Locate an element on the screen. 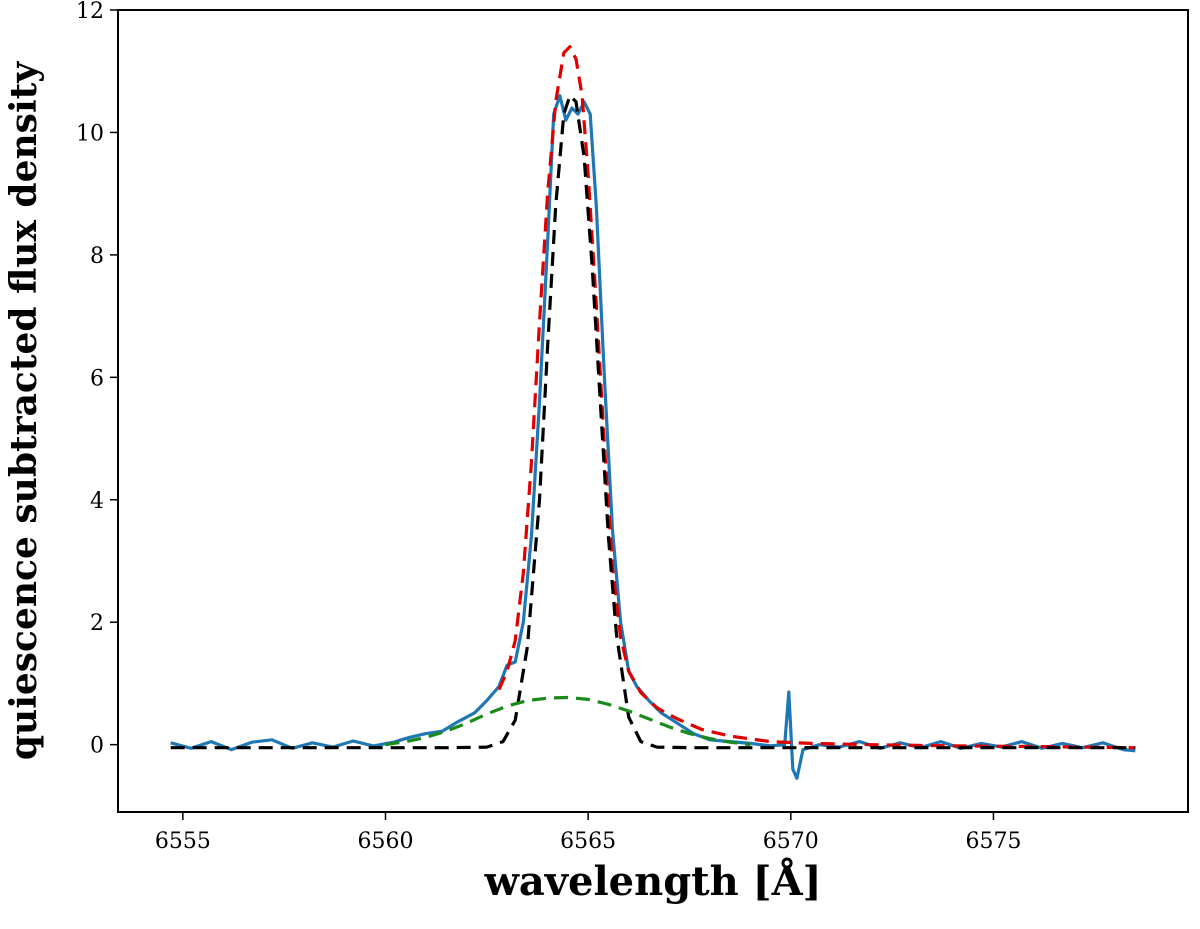  y-tick-label: 12 is located at coordinates (90, 12).